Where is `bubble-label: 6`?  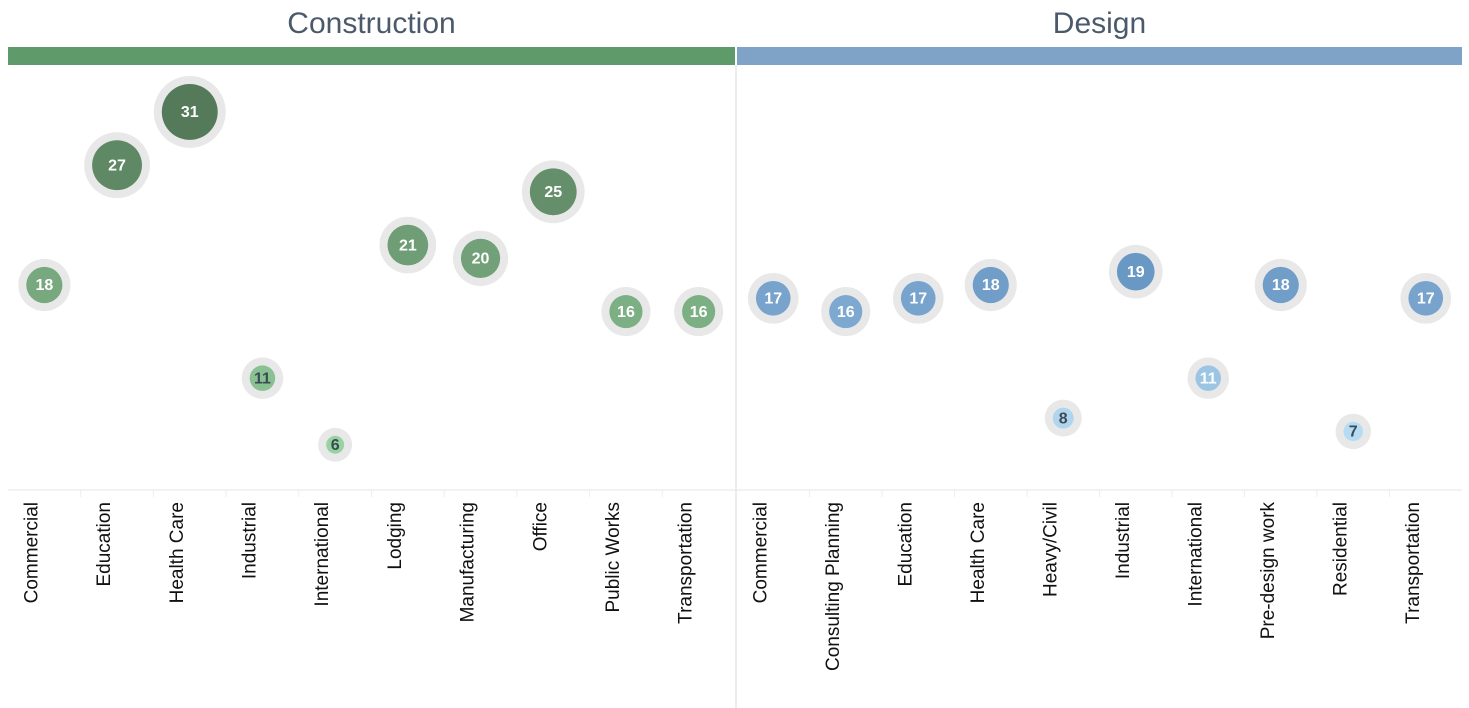 bubble-label: 6 is located at coordinates (335, 445).